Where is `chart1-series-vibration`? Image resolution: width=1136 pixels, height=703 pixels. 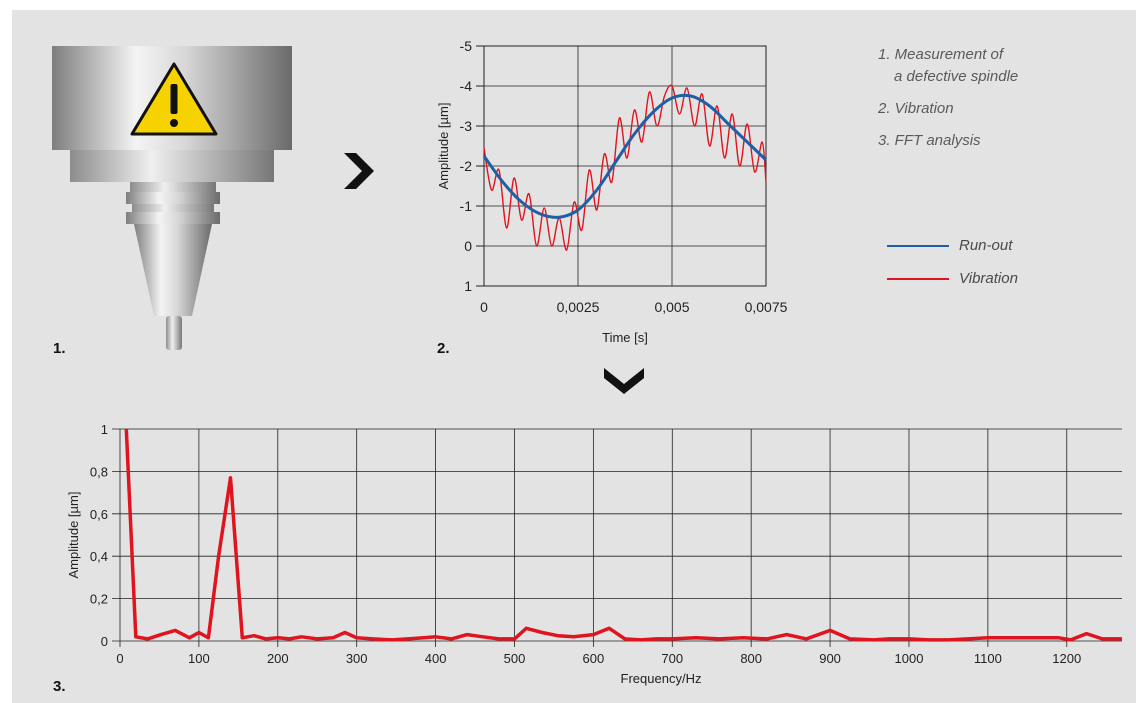 chart1-series-vibration is located at coordinates (625, 167).